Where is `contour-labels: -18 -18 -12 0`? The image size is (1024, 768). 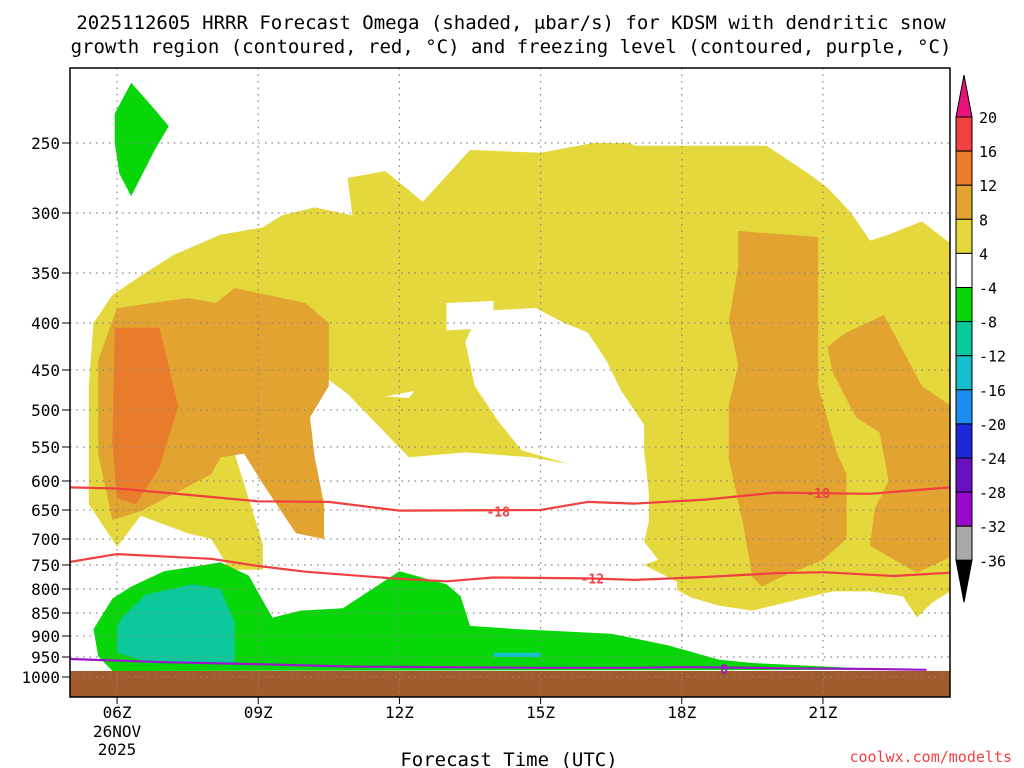 contour-labels: -18 -18 -12 0 is located at coordinates (658, 582).